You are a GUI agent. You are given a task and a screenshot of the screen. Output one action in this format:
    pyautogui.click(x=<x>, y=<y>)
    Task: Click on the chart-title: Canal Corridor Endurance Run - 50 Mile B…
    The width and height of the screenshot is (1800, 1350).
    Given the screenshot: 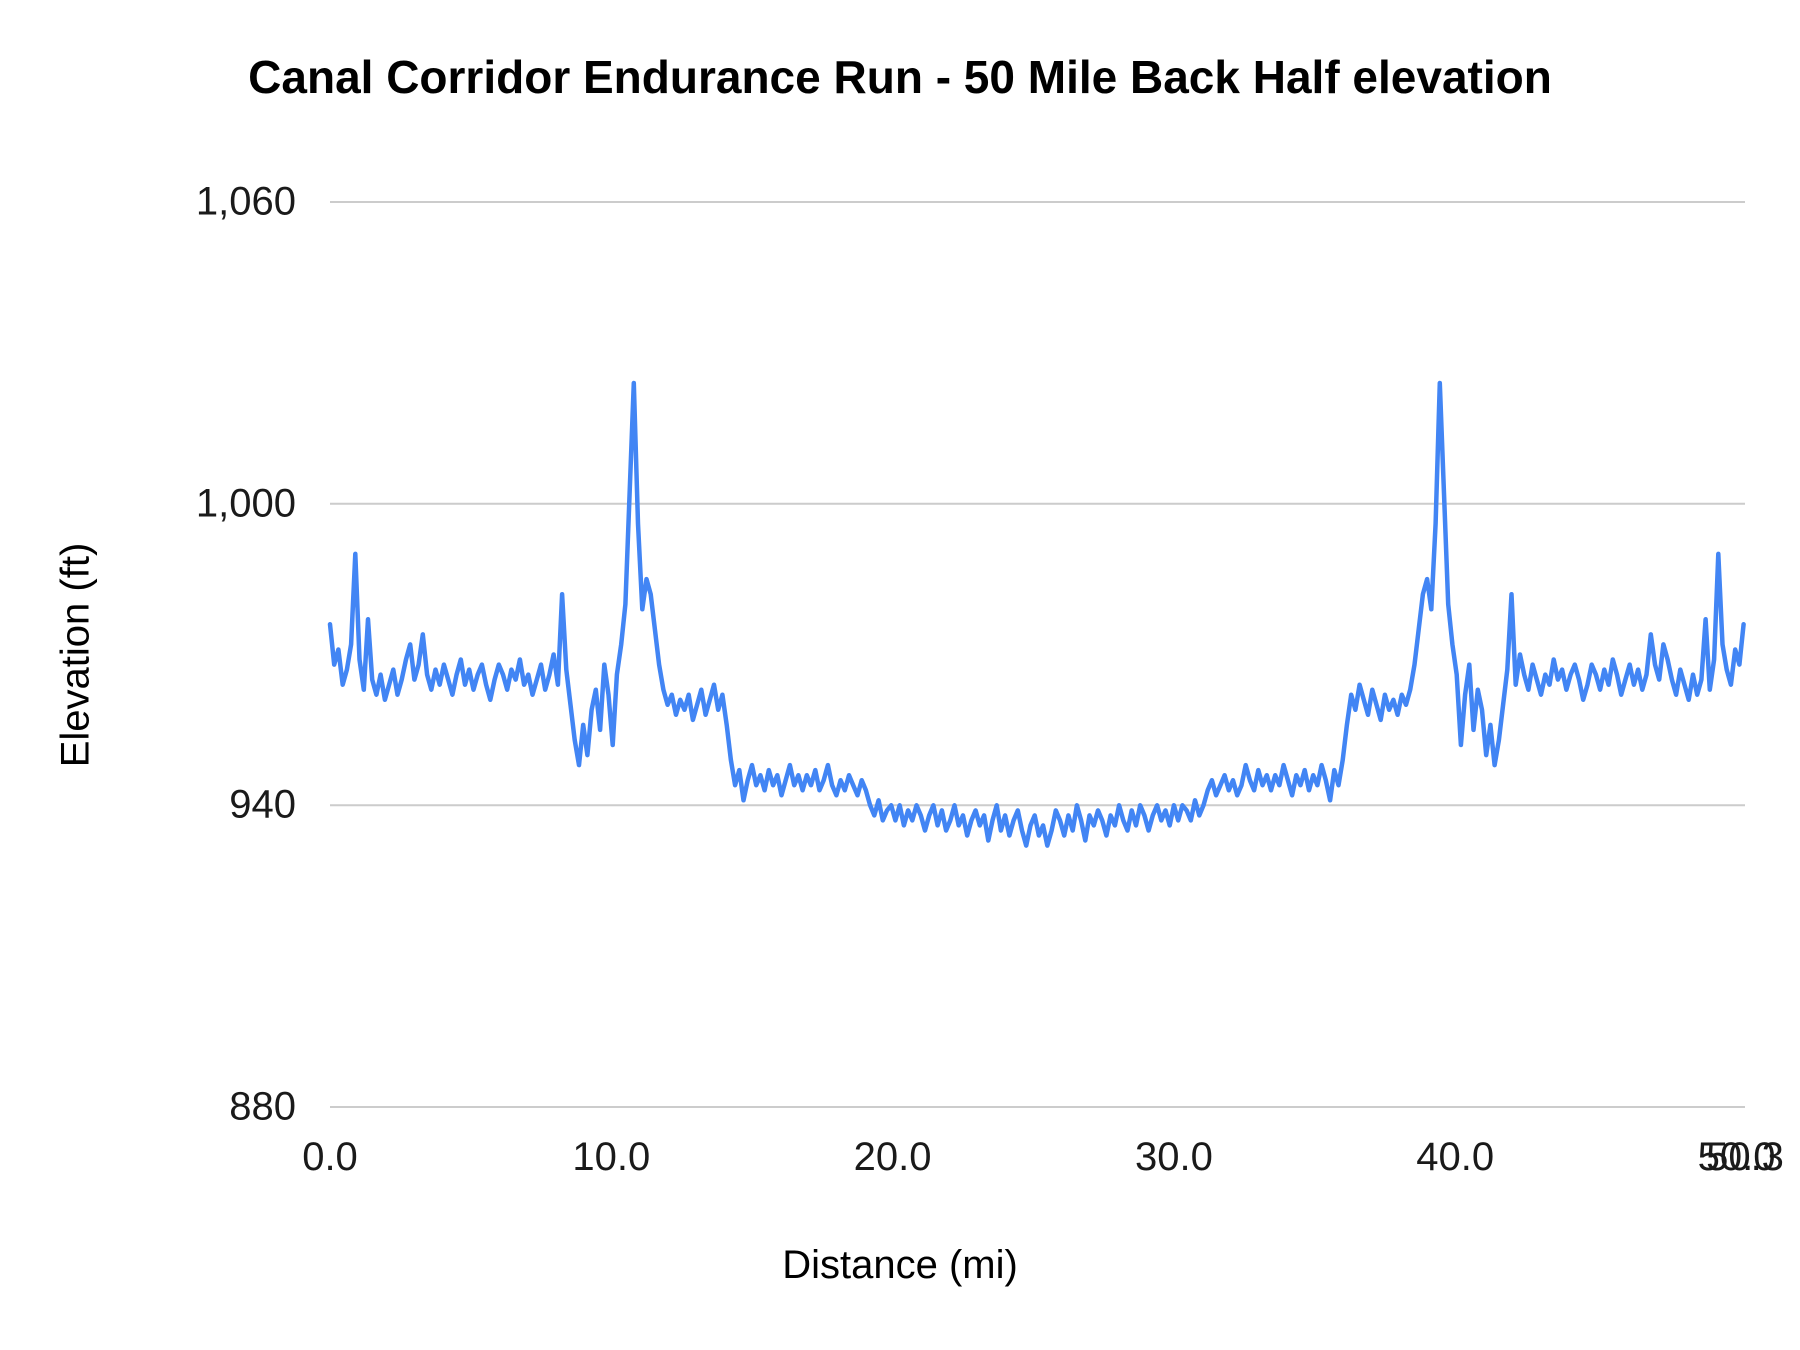 What is the action you would take?
    pyautogui.click(x=900, y=77)
    